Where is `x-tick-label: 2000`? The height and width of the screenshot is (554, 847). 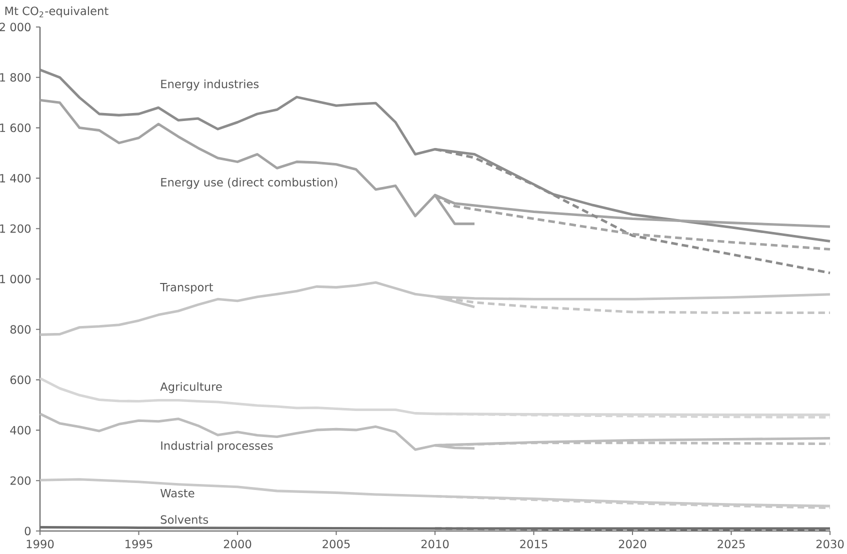
x-tick-label: 2000 is located at coordinates (238, 544).